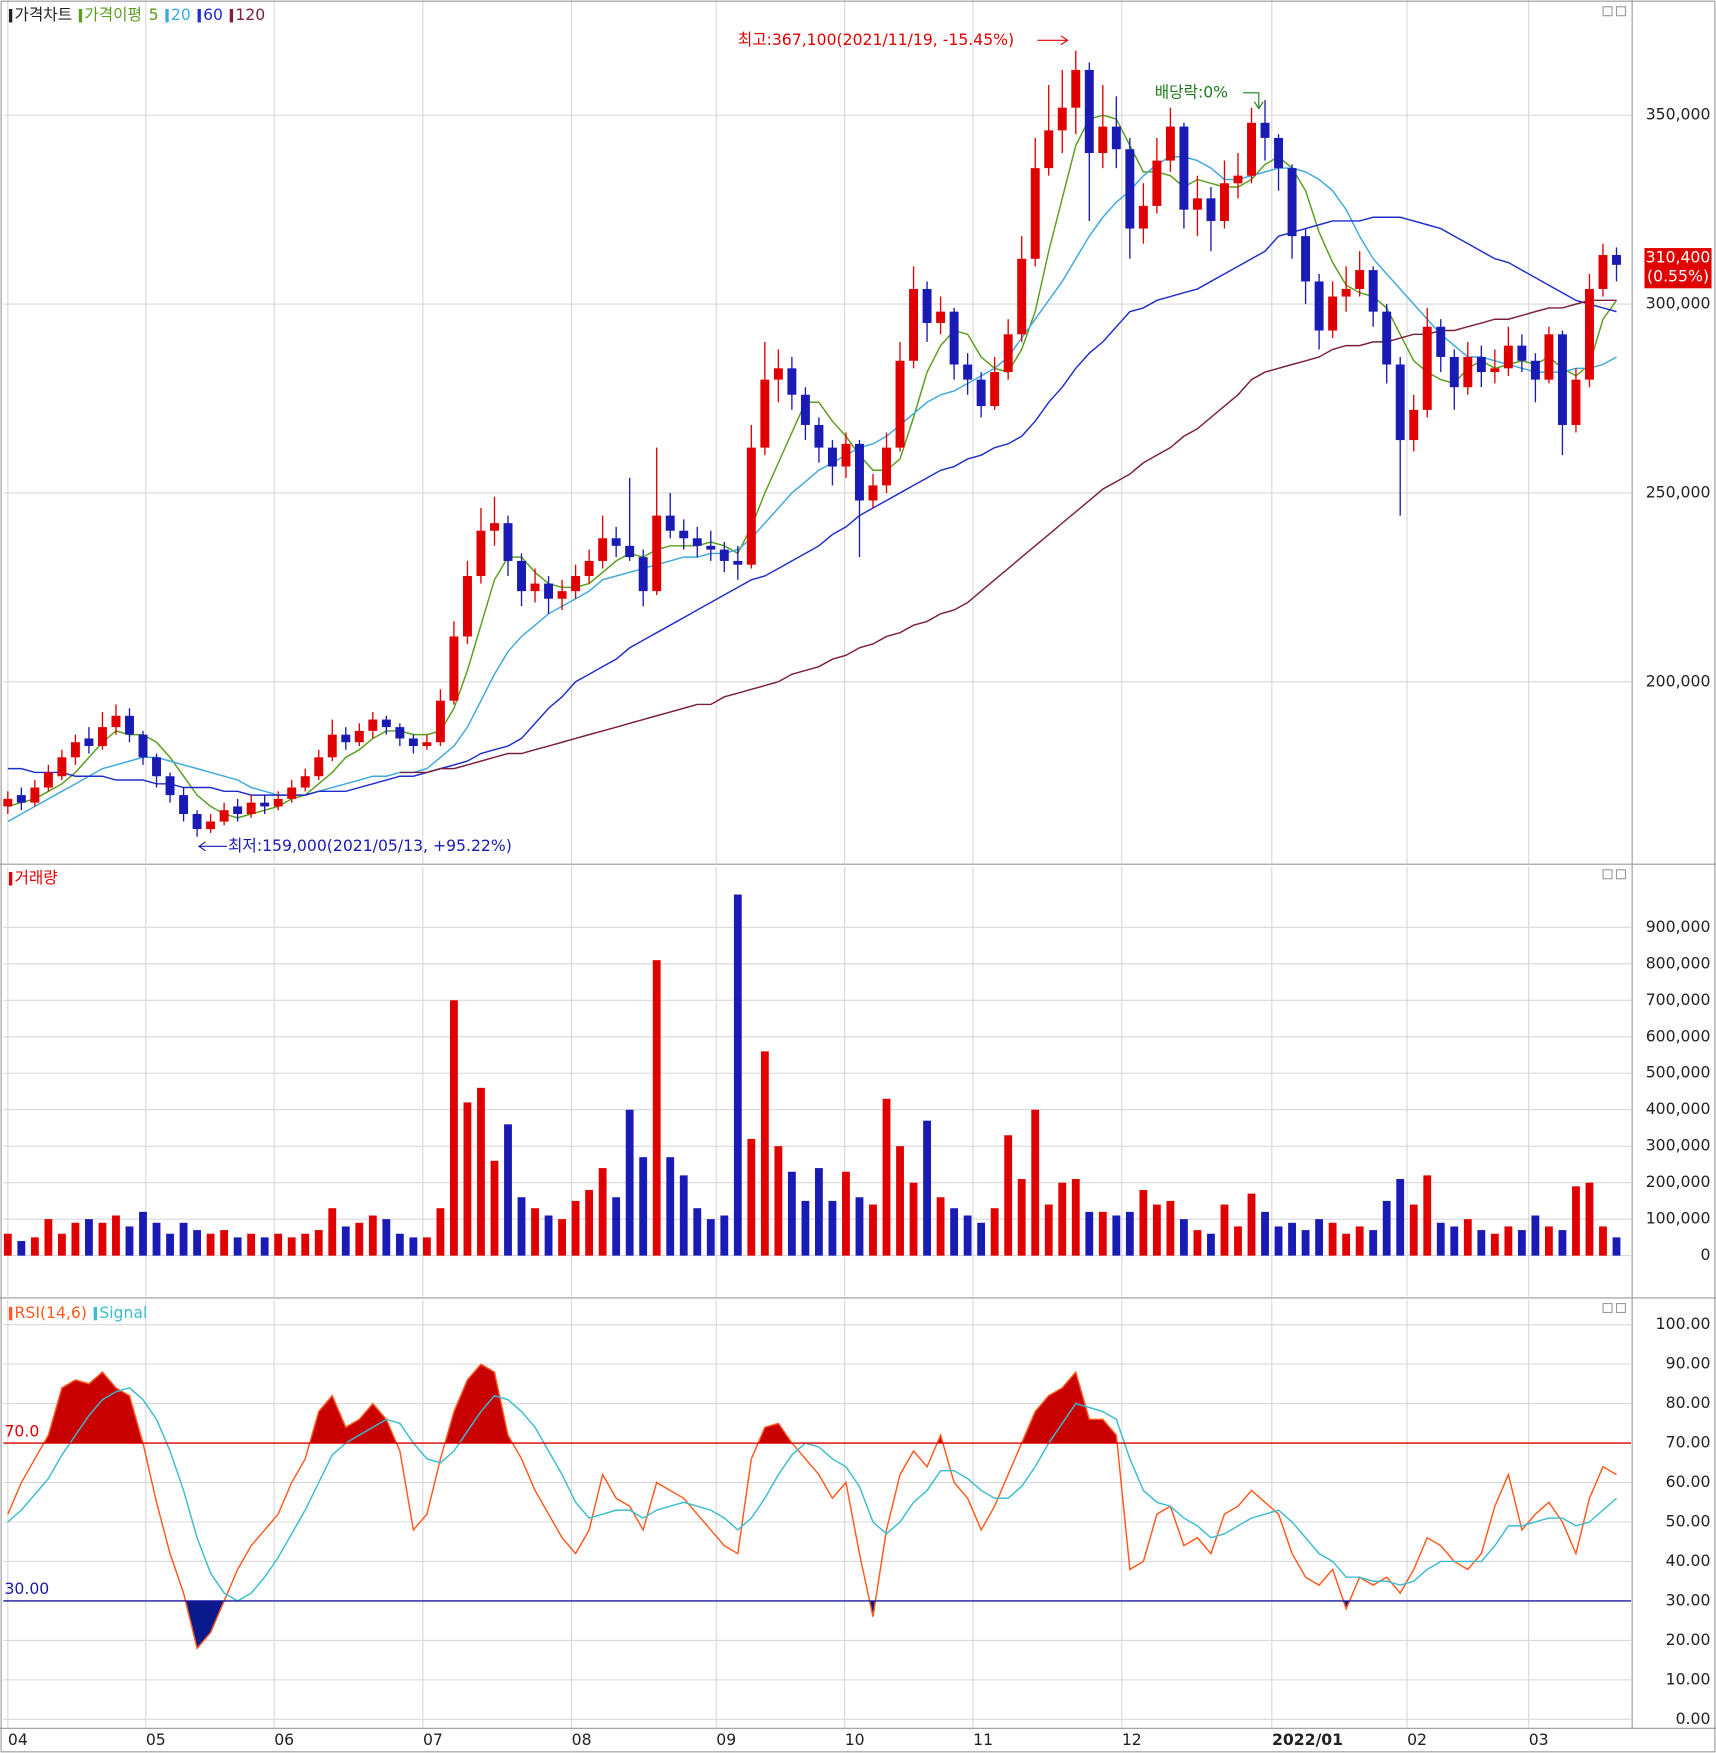  I want to click on x-tick-label: 08, so click(582, 1739).